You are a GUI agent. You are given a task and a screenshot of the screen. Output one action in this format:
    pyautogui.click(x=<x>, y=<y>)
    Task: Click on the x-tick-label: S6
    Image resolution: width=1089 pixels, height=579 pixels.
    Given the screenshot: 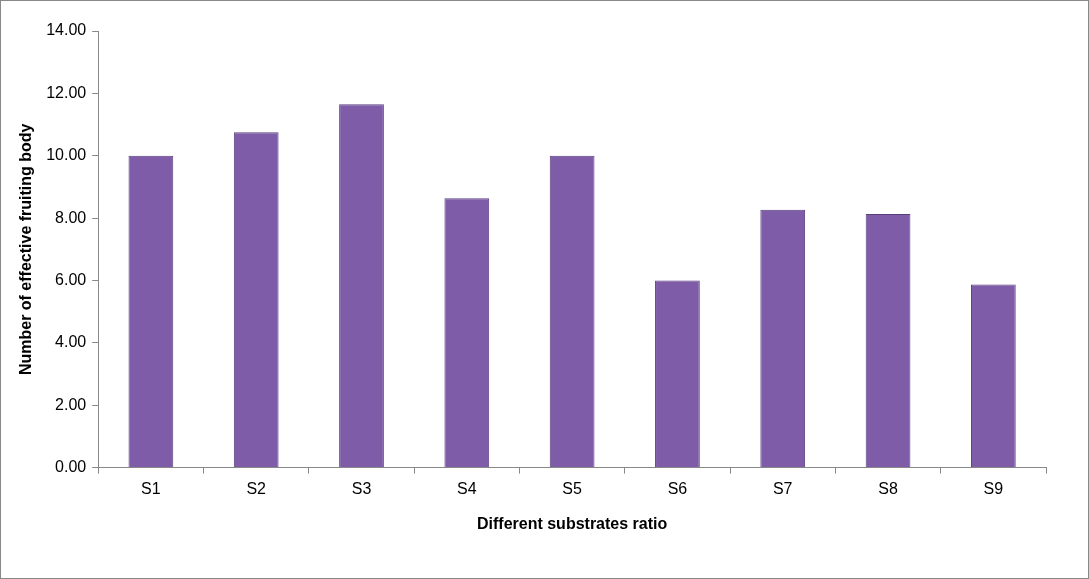 What is the action you would take?
    pyautogui.click(x=677, y=488)
    